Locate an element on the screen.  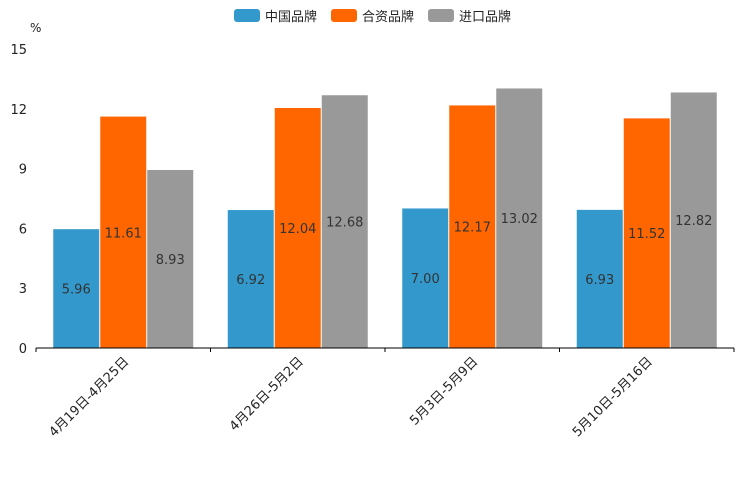
data-label: 7.00 is located at coordinates (425, 279).